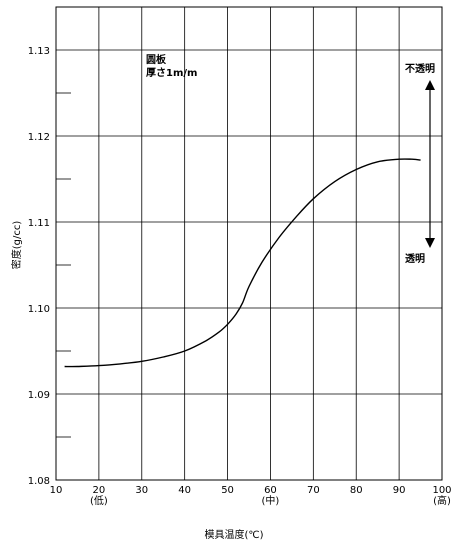 Image resolution: width=469 pixels, height=549 pixels. Describe the element at coordinates (141, 490) in the screenshot. I see `x-tick-label: 30` at that location.